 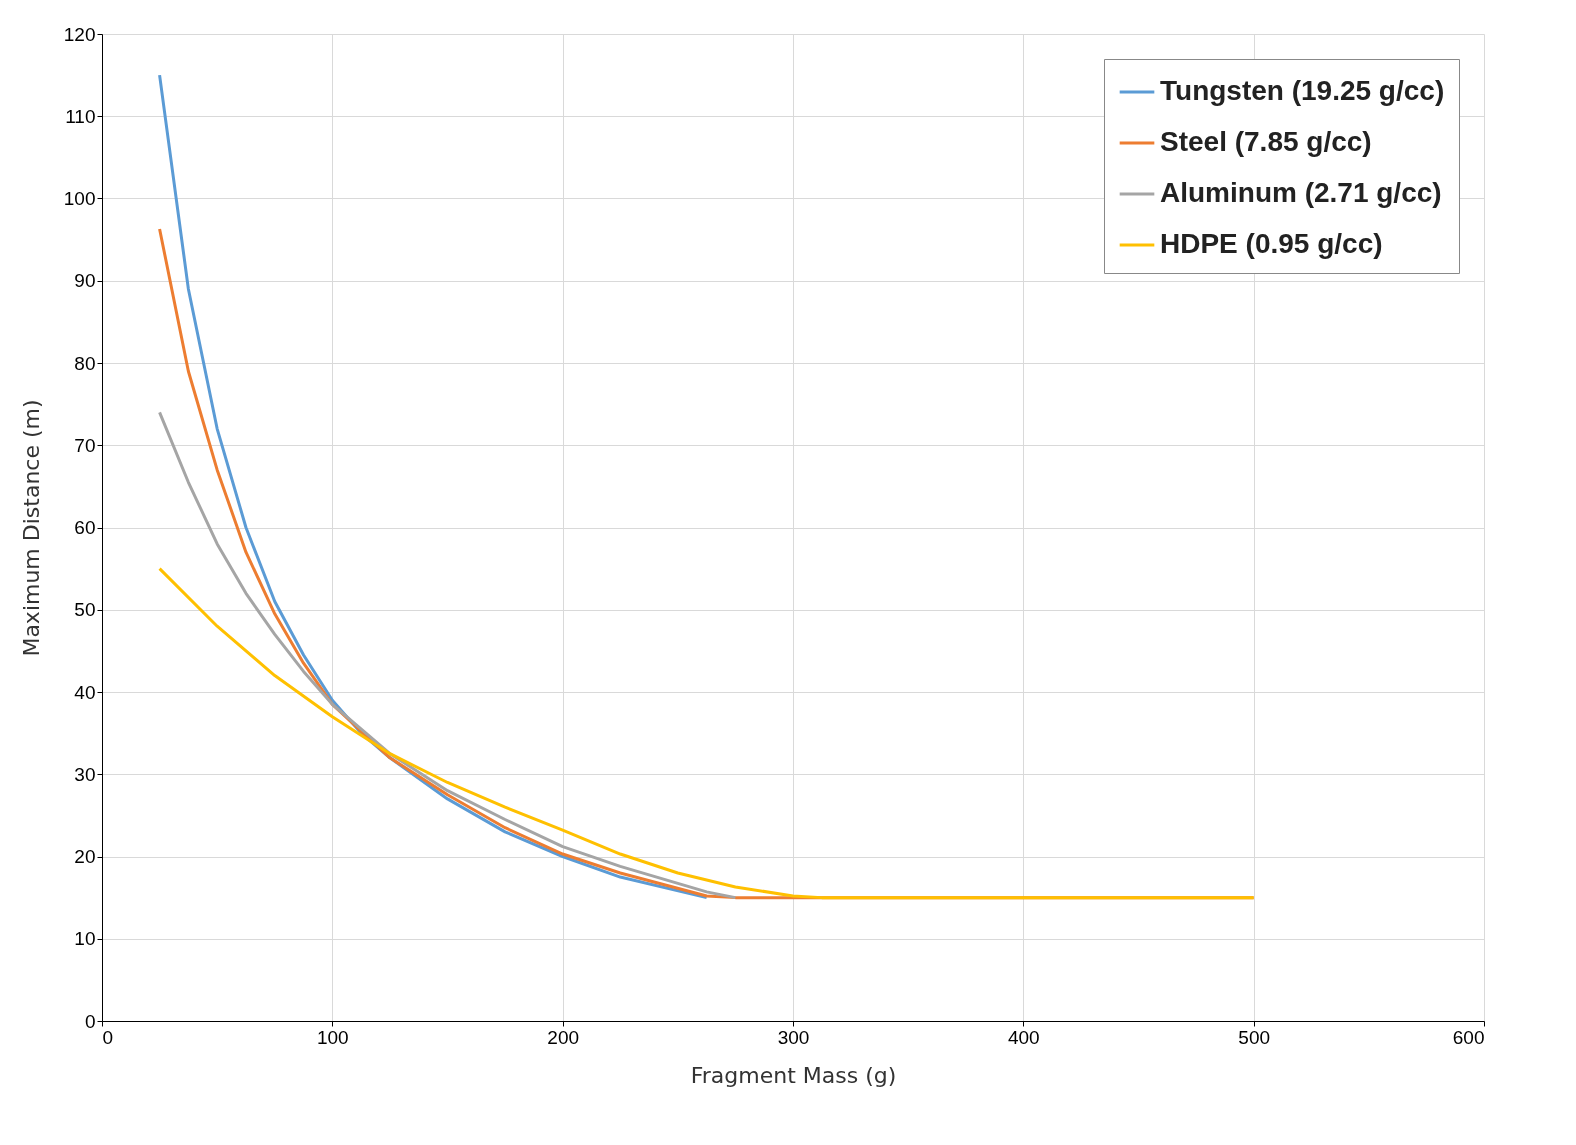 I want to click on x-tick-label: 500, so click(x=1254, y=1037).